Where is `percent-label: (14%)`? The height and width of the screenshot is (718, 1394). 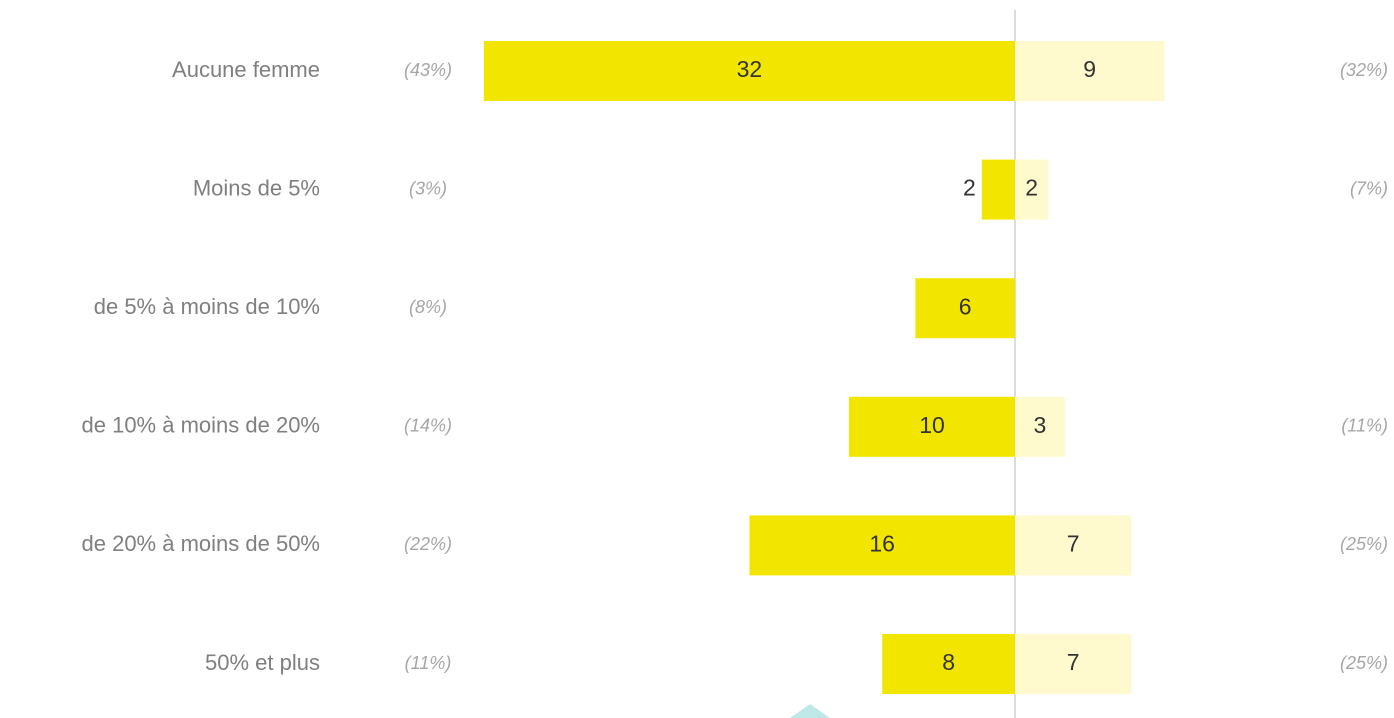
percent-label: (14%) is located at coordinates (428, 426).